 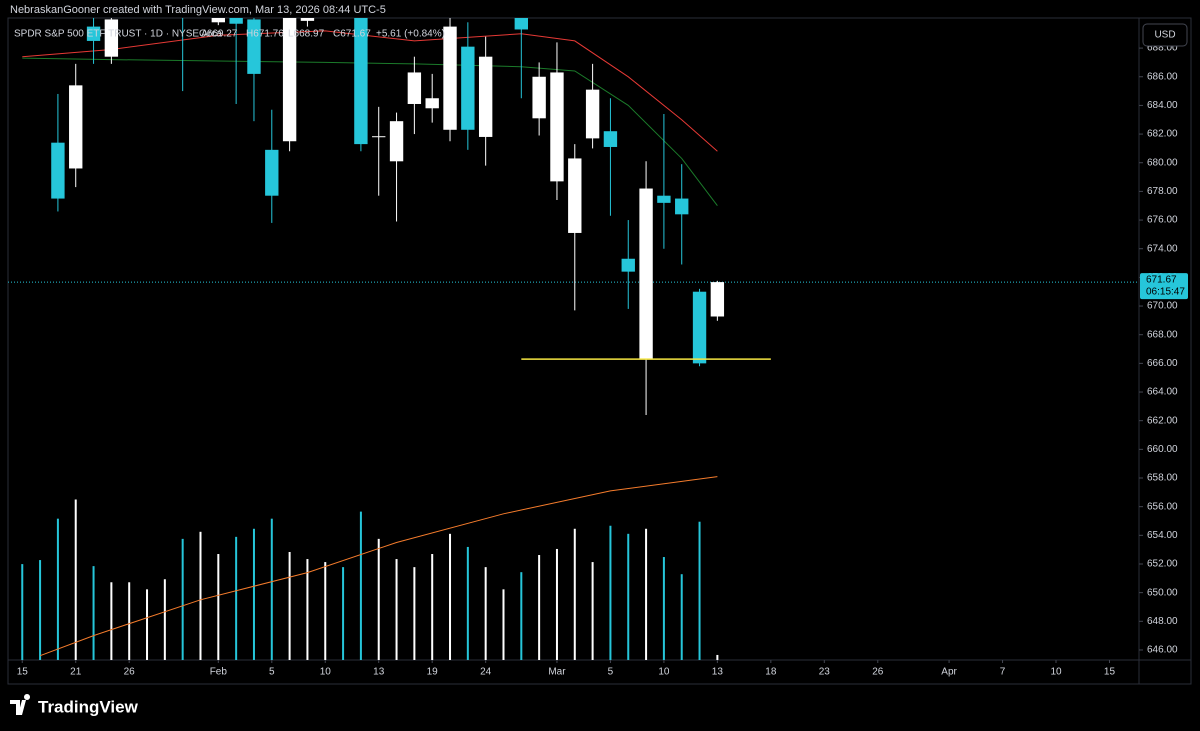 I want to click on y-tick-label: 664.00, so click(x=1162, y=392).